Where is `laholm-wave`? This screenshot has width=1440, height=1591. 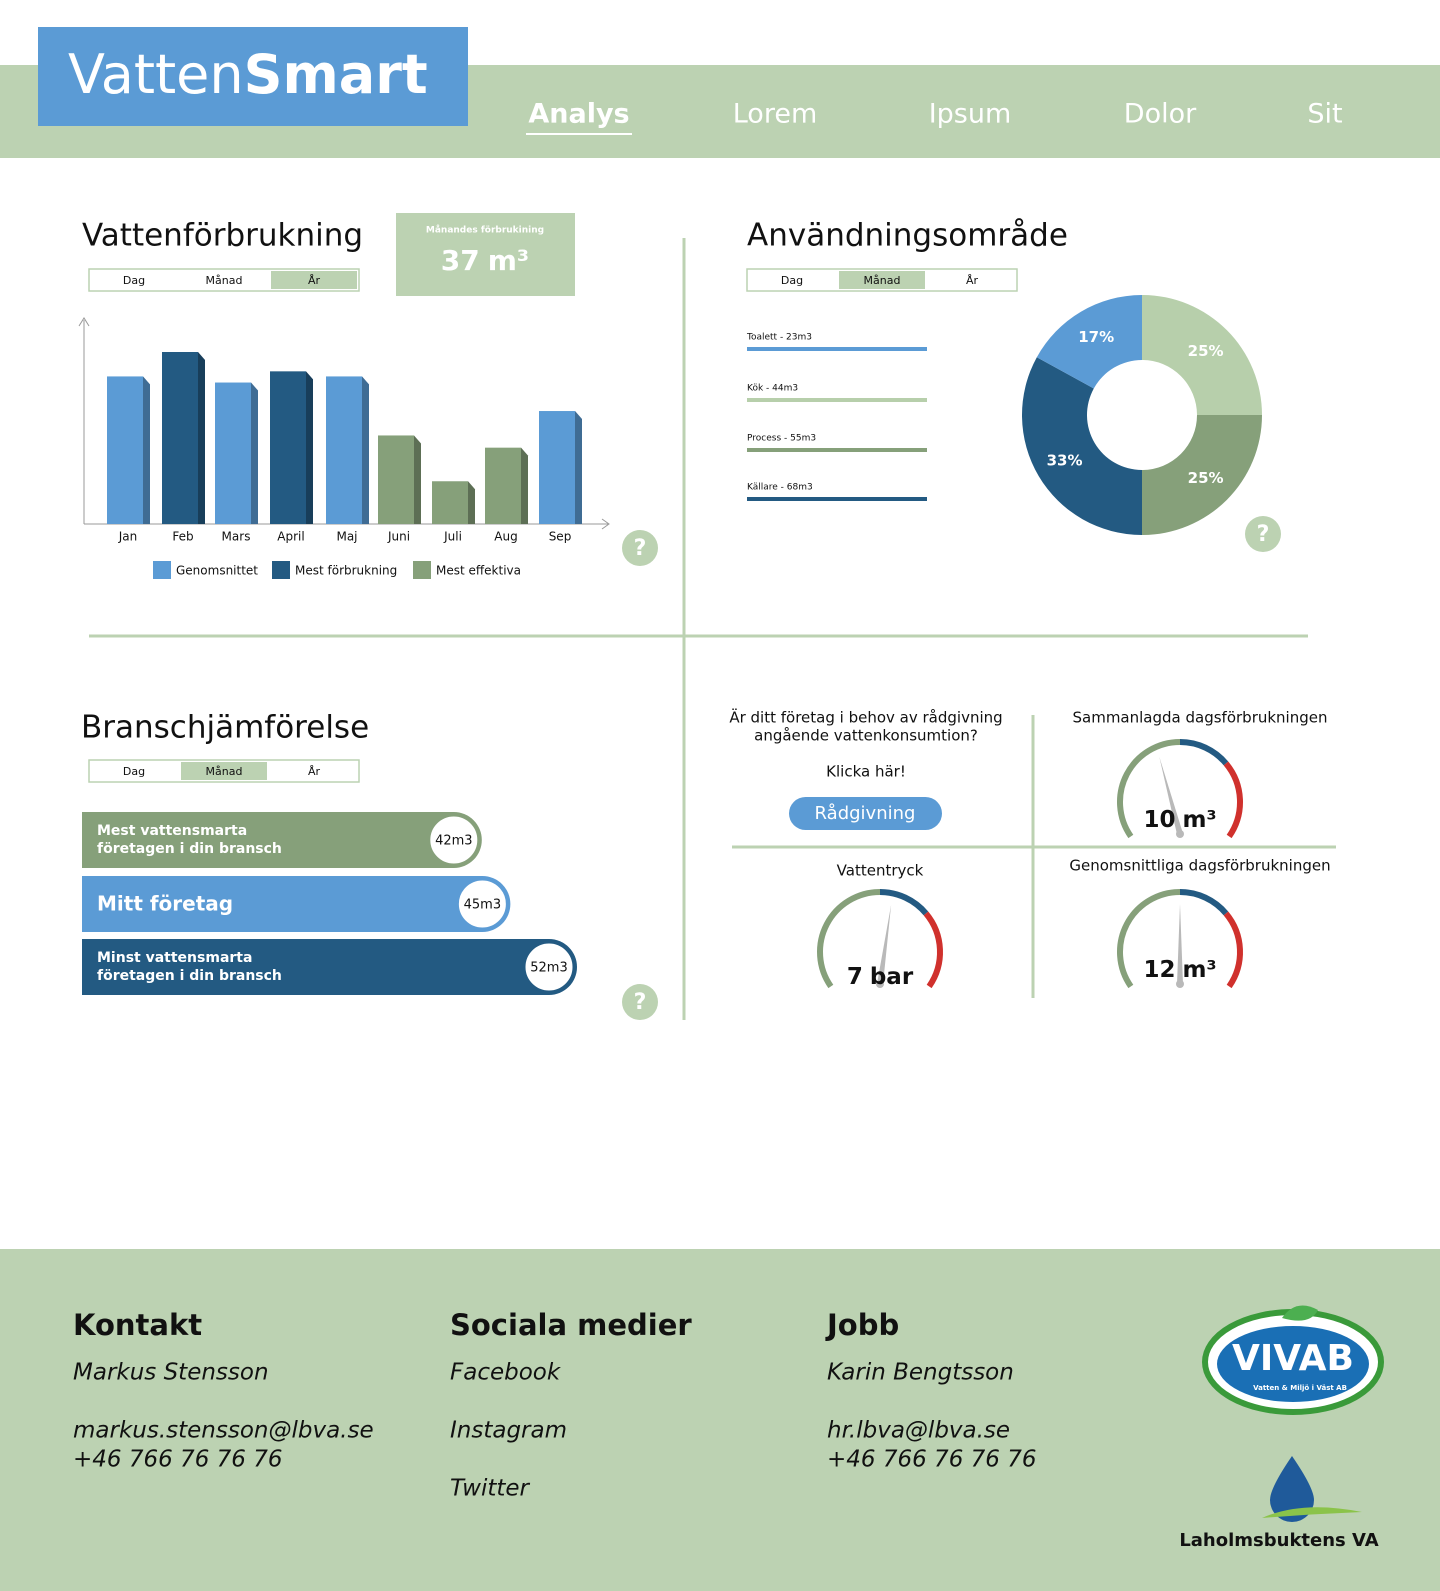
laholm-wave is located at coordinates (1312, 1512).